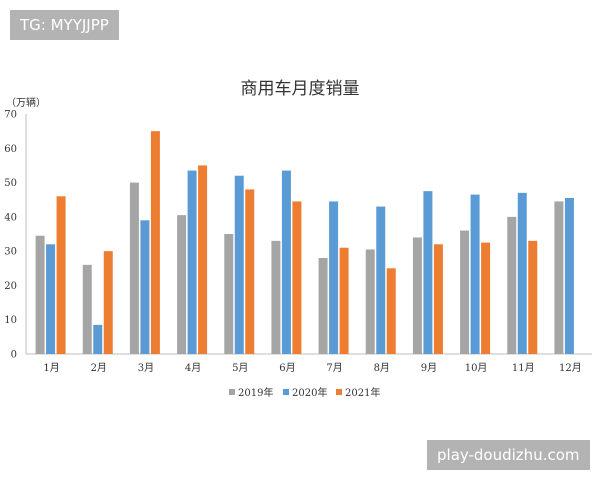  What do you see at coordinates (382, 368) in the screenshot?
I see `x-tick-label: 8月` at bounding box center [382, 368].